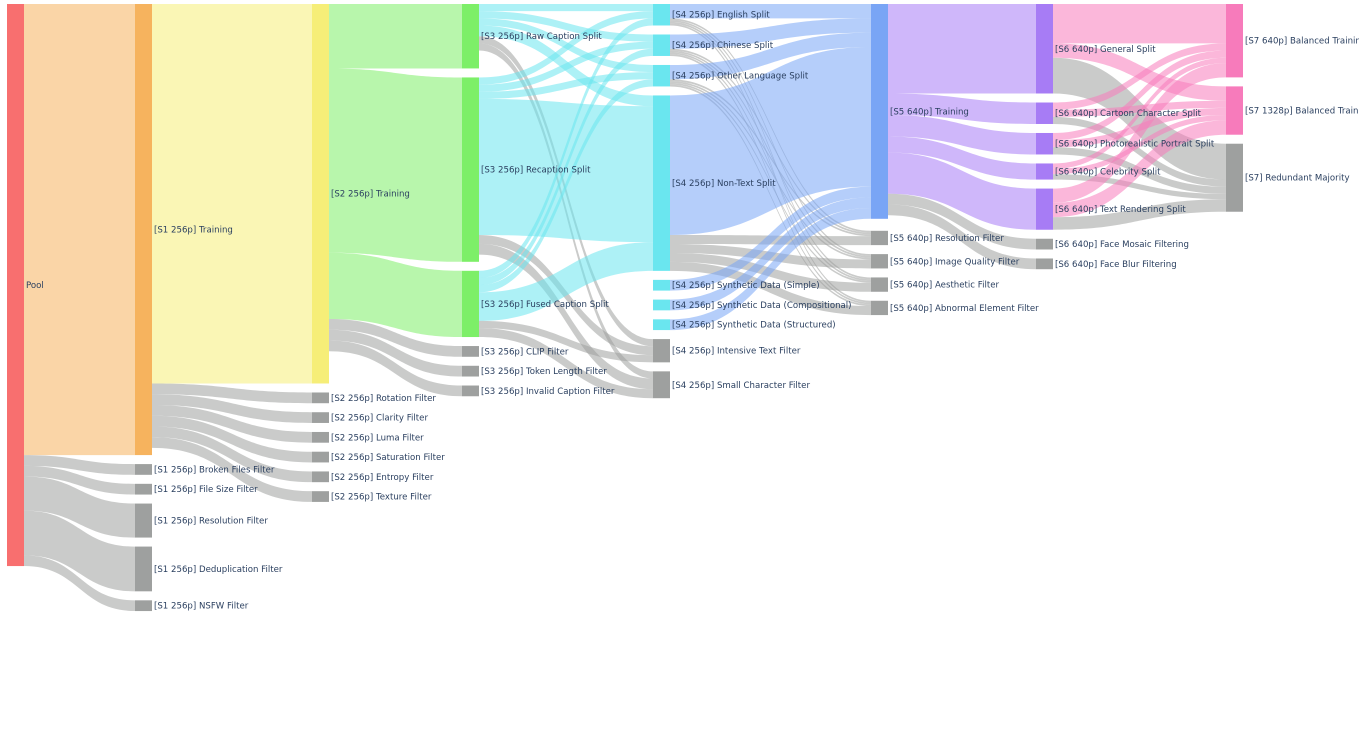 This screenshot has height=744, width=1359. I want to click on sankey-node-label: [S6 640p] Text Rendering Split, so click(1120, 210).